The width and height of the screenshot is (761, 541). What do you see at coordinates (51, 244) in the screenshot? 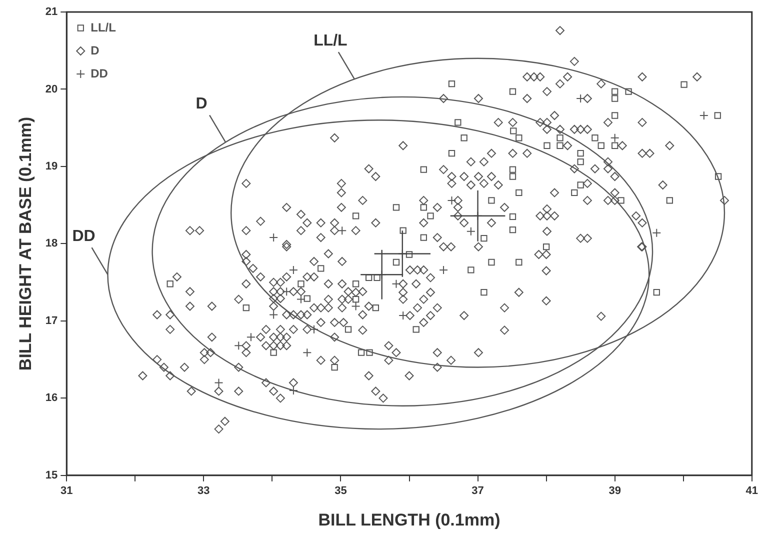
I see `y-tick-label: 18` at bounding box center [51, 244].